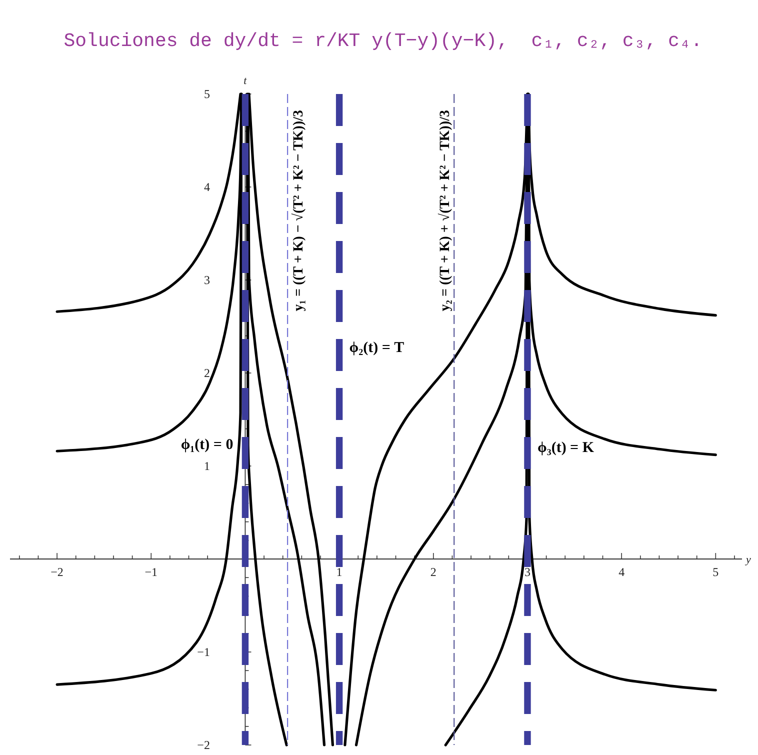 This screenshot has width=758, height=755. What do you see at coordinates (203, 745) in the screenshot?
I see `y-tick-label: −2` at bounding box center [203, 745].